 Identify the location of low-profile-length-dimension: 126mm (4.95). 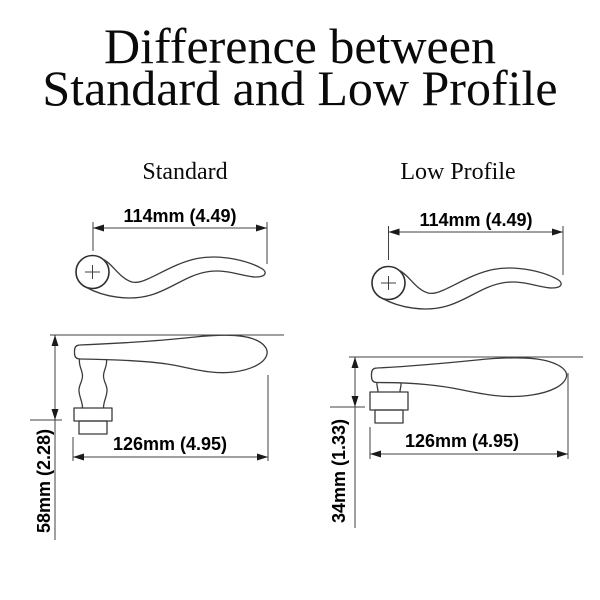
(469, 416).